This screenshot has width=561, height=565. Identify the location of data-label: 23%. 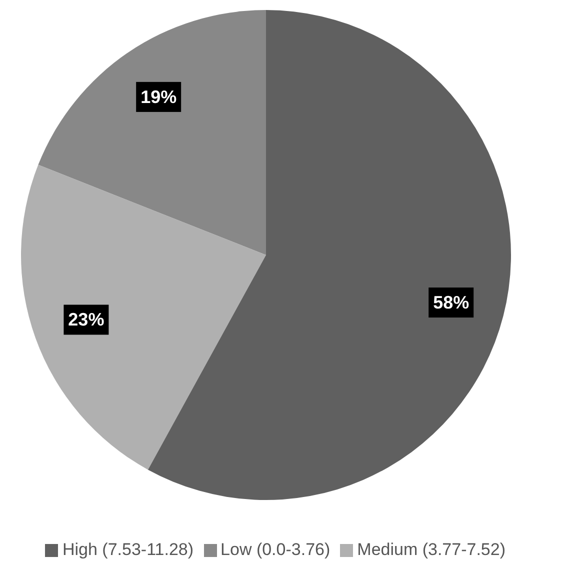
(86, 320).